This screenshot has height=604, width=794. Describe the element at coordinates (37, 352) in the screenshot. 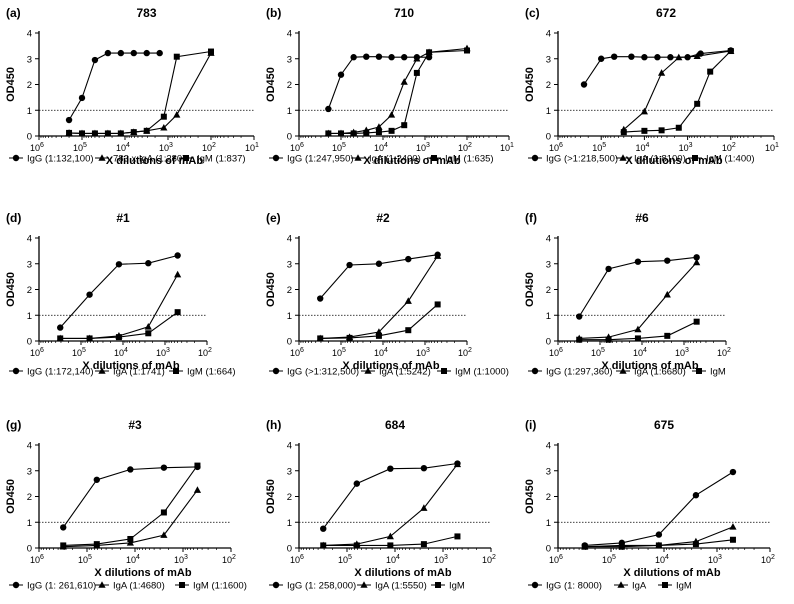

I see `x-tick-label: 10⁶` at that location.